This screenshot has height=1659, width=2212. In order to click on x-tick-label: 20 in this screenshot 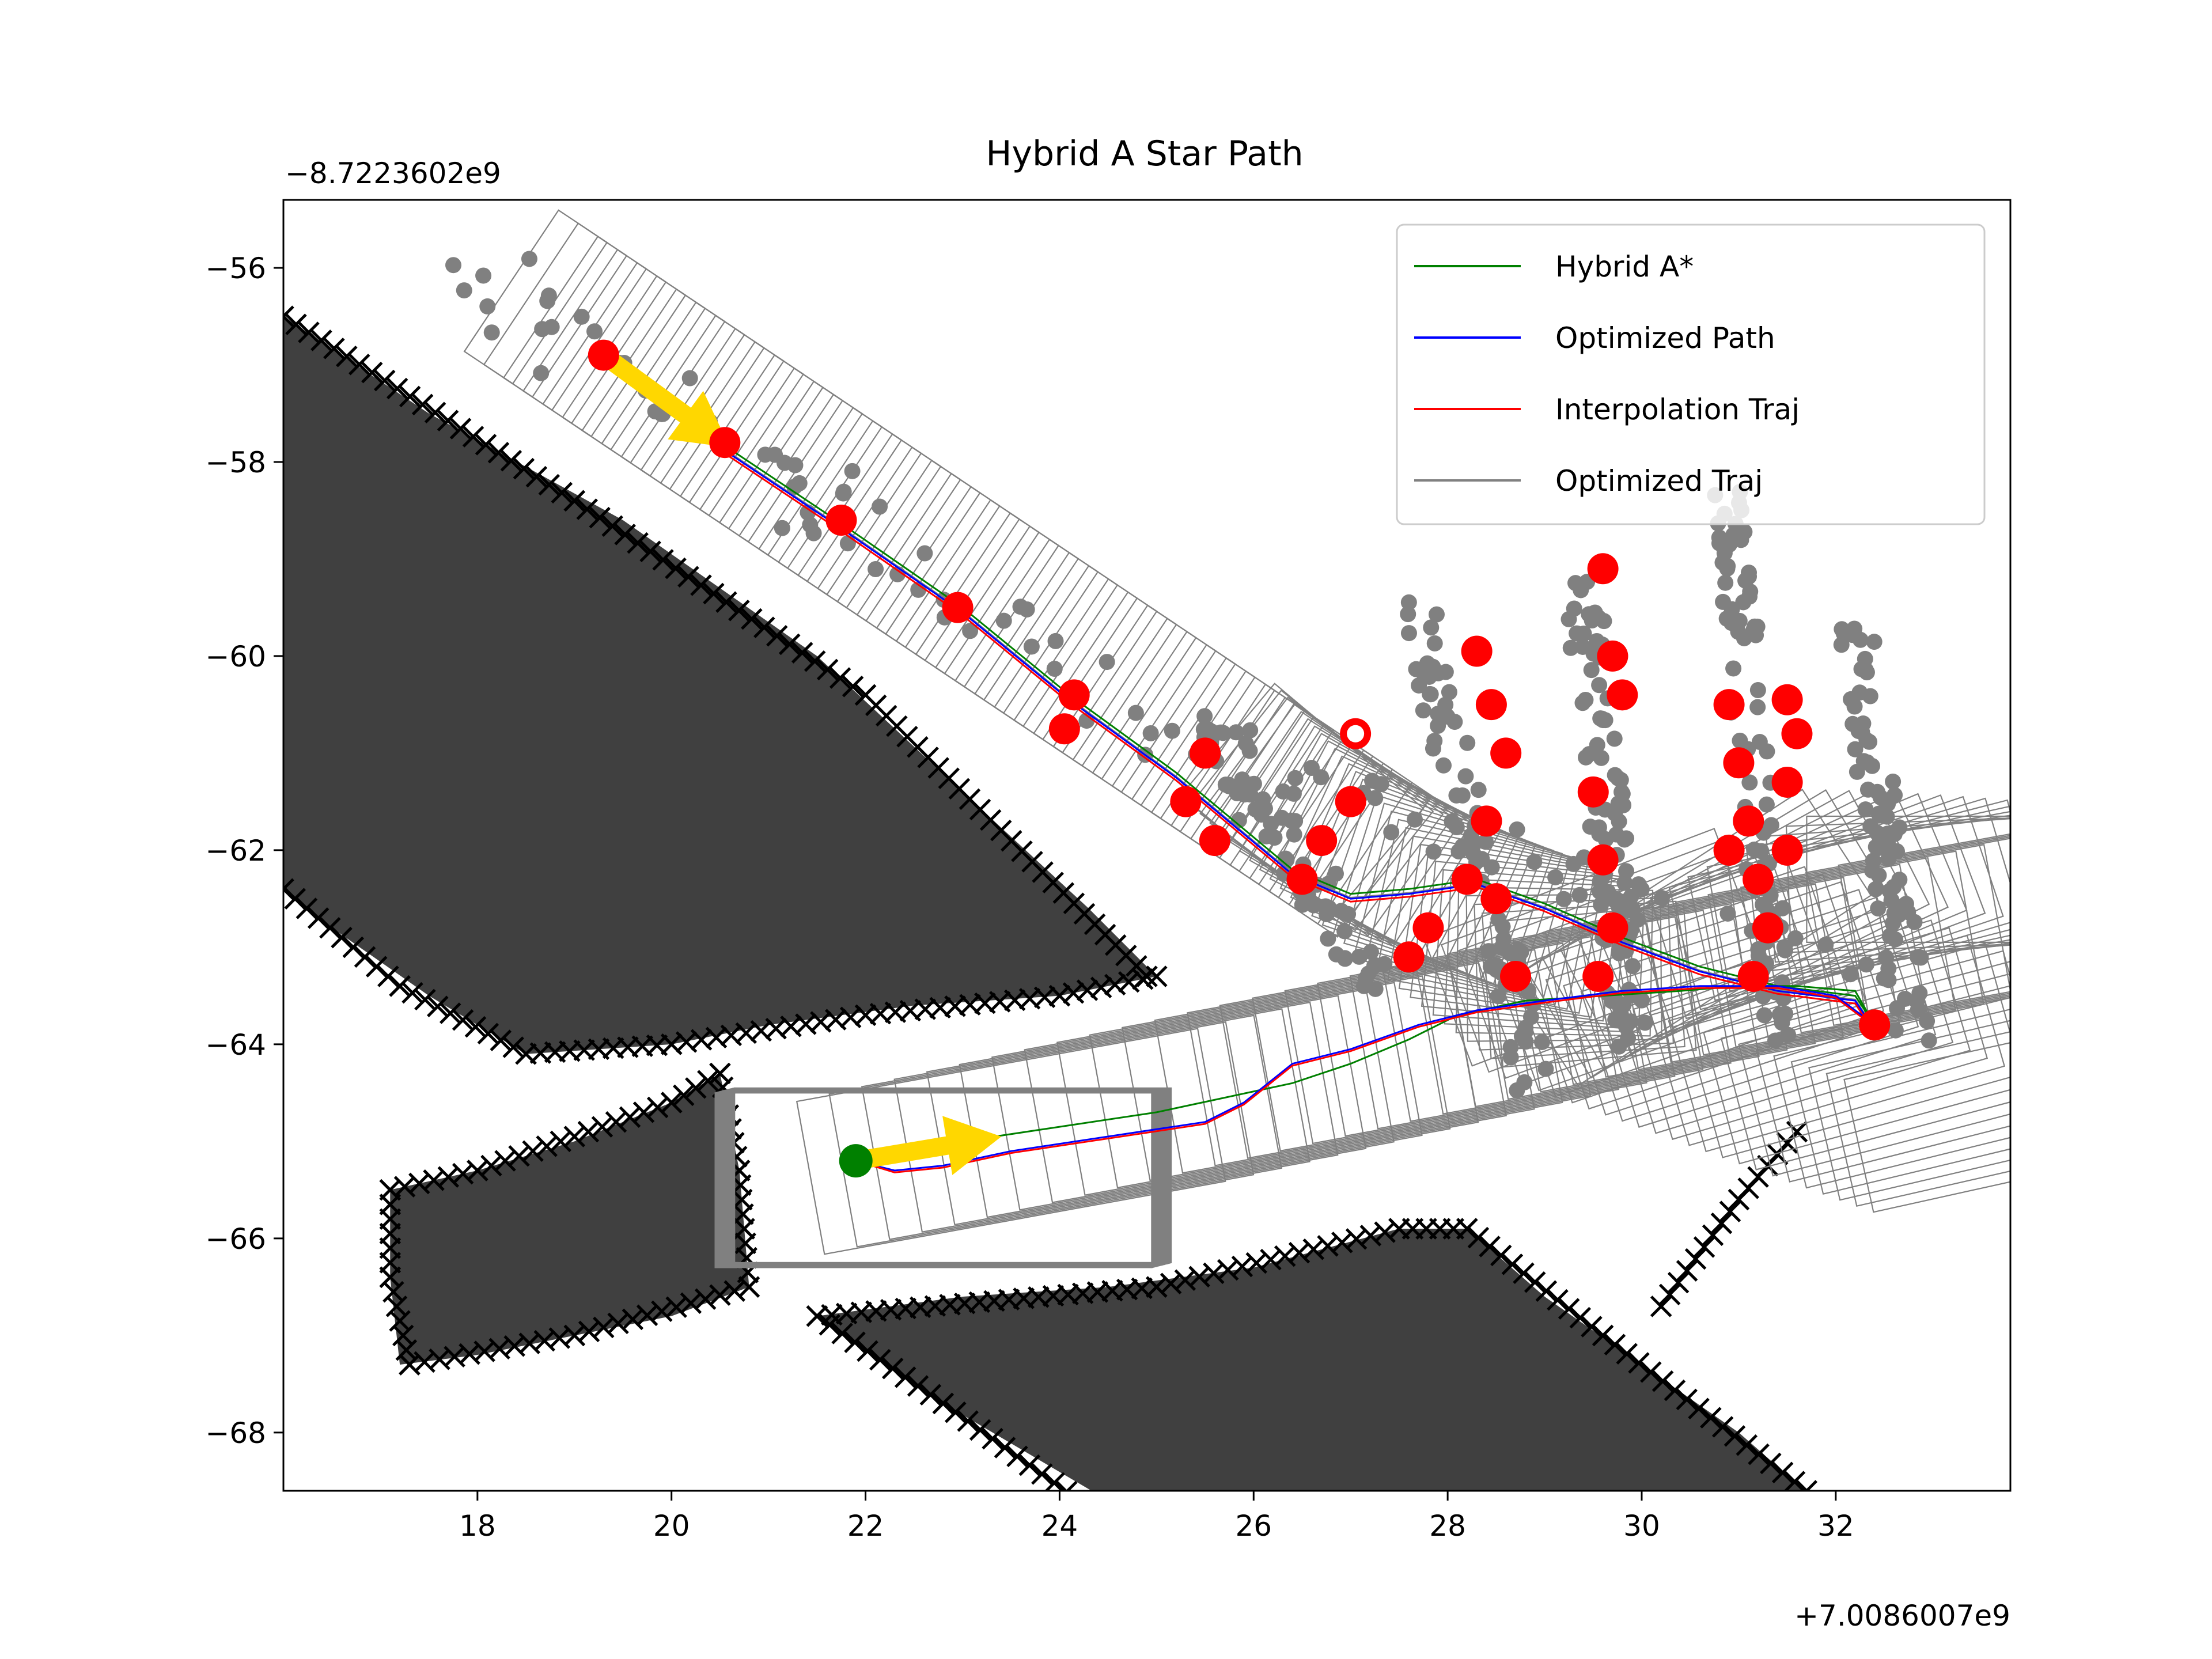, I will do `click(671, 1526)`.